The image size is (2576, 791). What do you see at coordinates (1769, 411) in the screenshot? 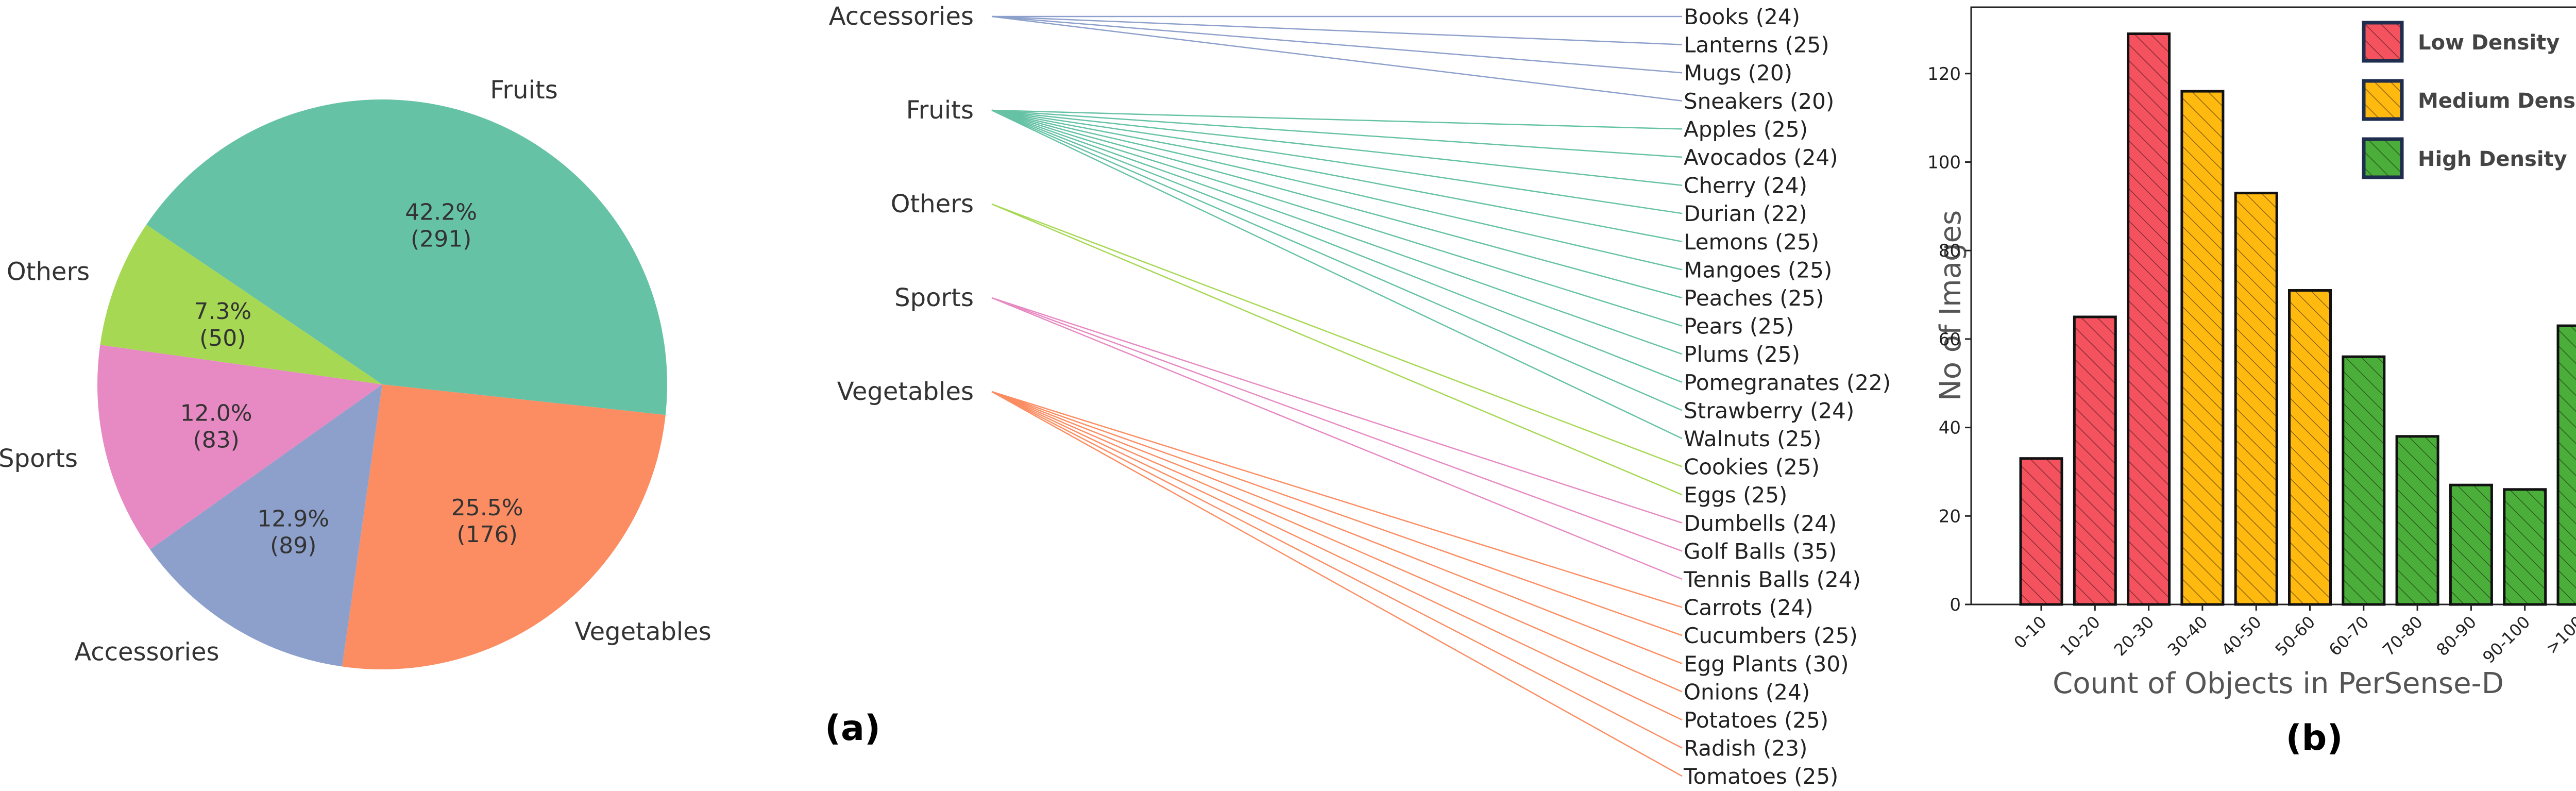
I see `mapping-item-strawberry-24: Strawberry (24)` at bounding box center [1769, 411].